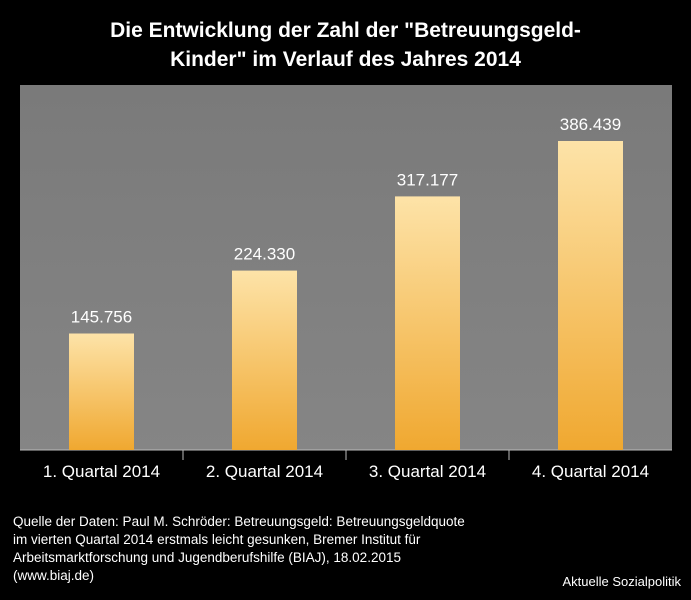 The height and width of the screenshot is (600, 691). I want to click on credit-label: Aktuelle Sozialpolitik, so click(621, 581).